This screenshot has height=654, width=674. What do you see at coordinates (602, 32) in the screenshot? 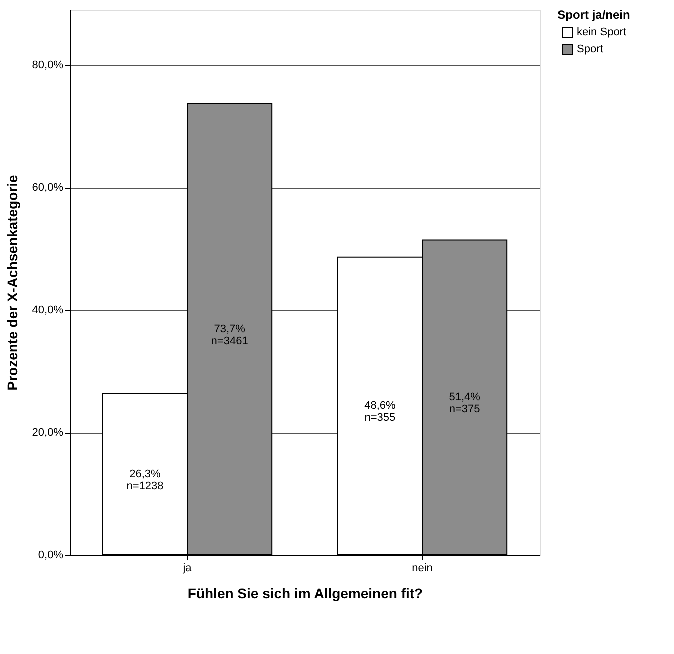
I see `legend-label: kein Sport` at bounding box center [602, 32].